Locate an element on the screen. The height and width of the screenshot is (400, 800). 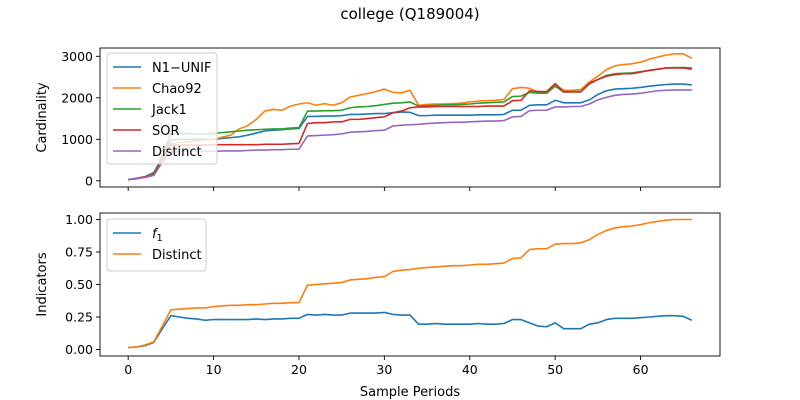
y-tick-label: 0.75 is located at coordinates (79, 252).